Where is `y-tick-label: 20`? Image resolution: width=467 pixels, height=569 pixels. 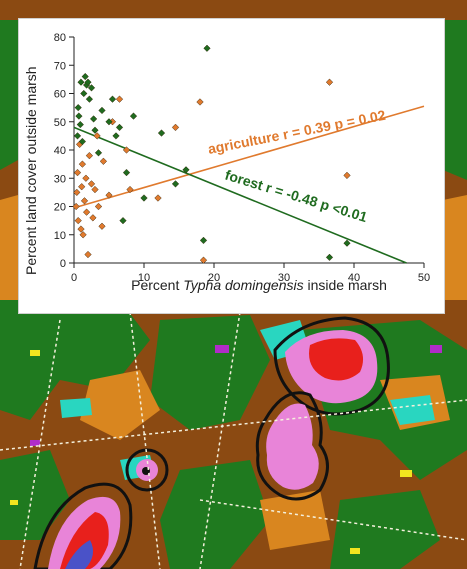
y-tick-label: 20 is located at coordinates (60, 208).